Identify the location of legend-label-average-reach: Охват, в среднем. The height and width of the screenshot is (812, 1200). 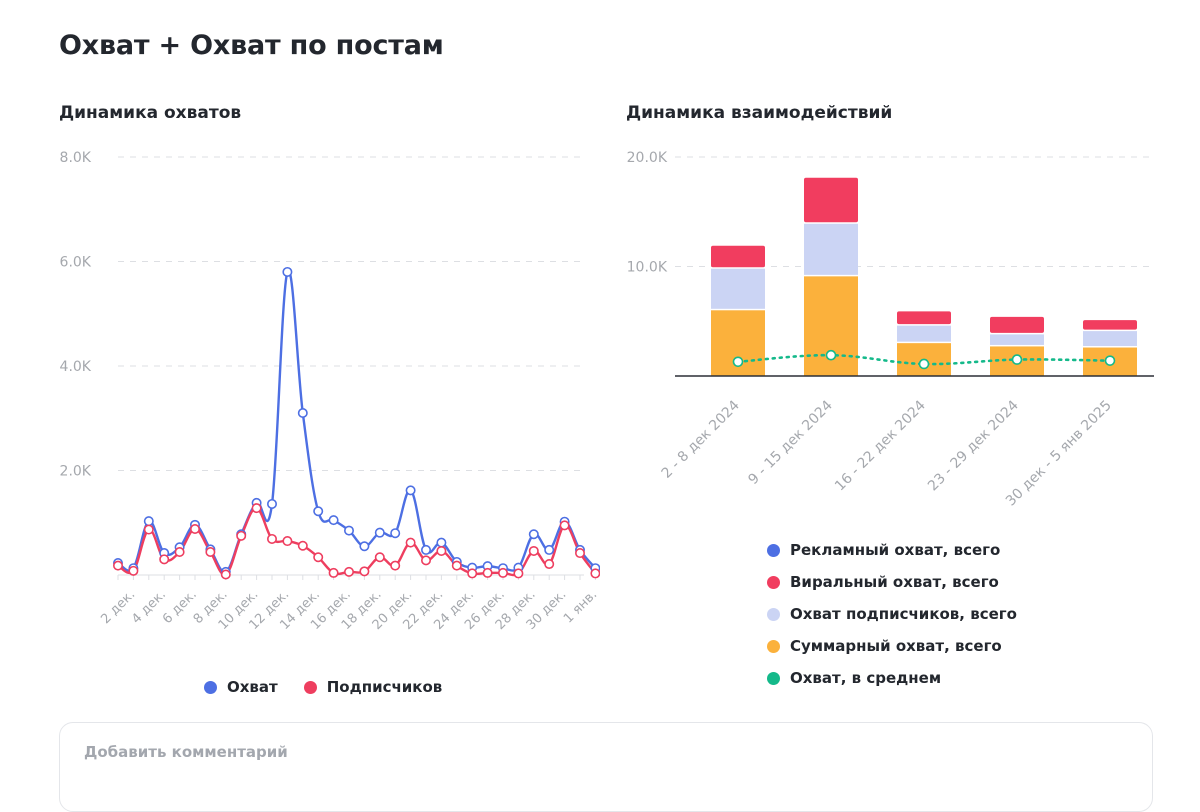
(866, 678).